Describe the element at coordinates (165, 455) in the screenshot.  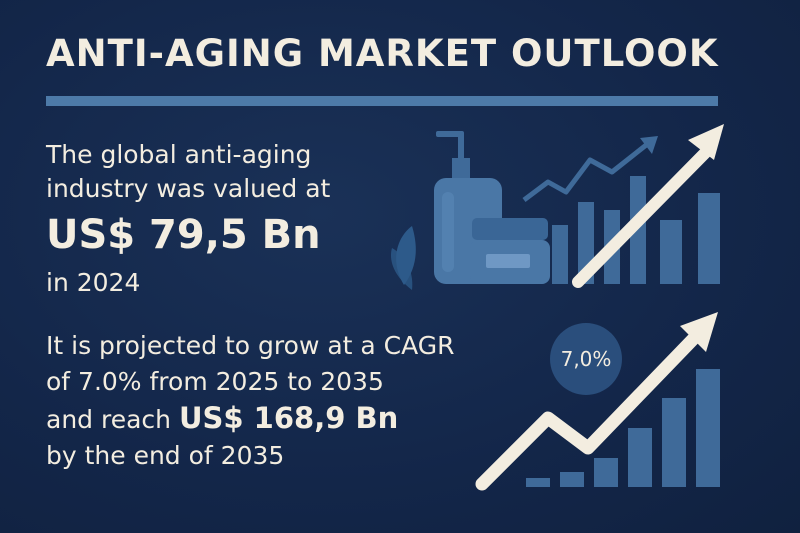
I see `projection-line-4: by the end of 2035` at that location.